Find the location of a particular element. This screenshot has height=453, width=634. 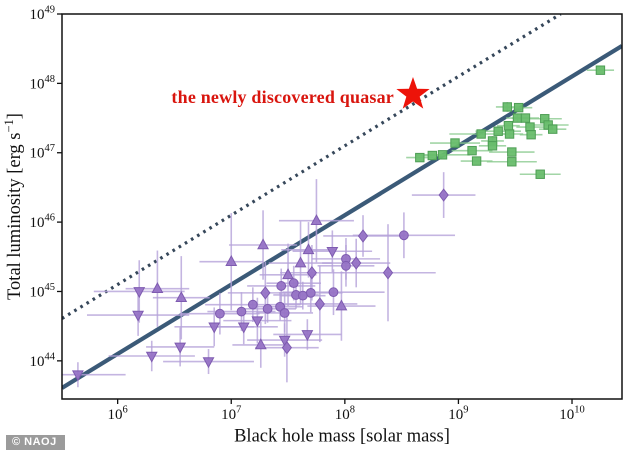

newly-discovered-quasar is located at coordinates (413, 92).